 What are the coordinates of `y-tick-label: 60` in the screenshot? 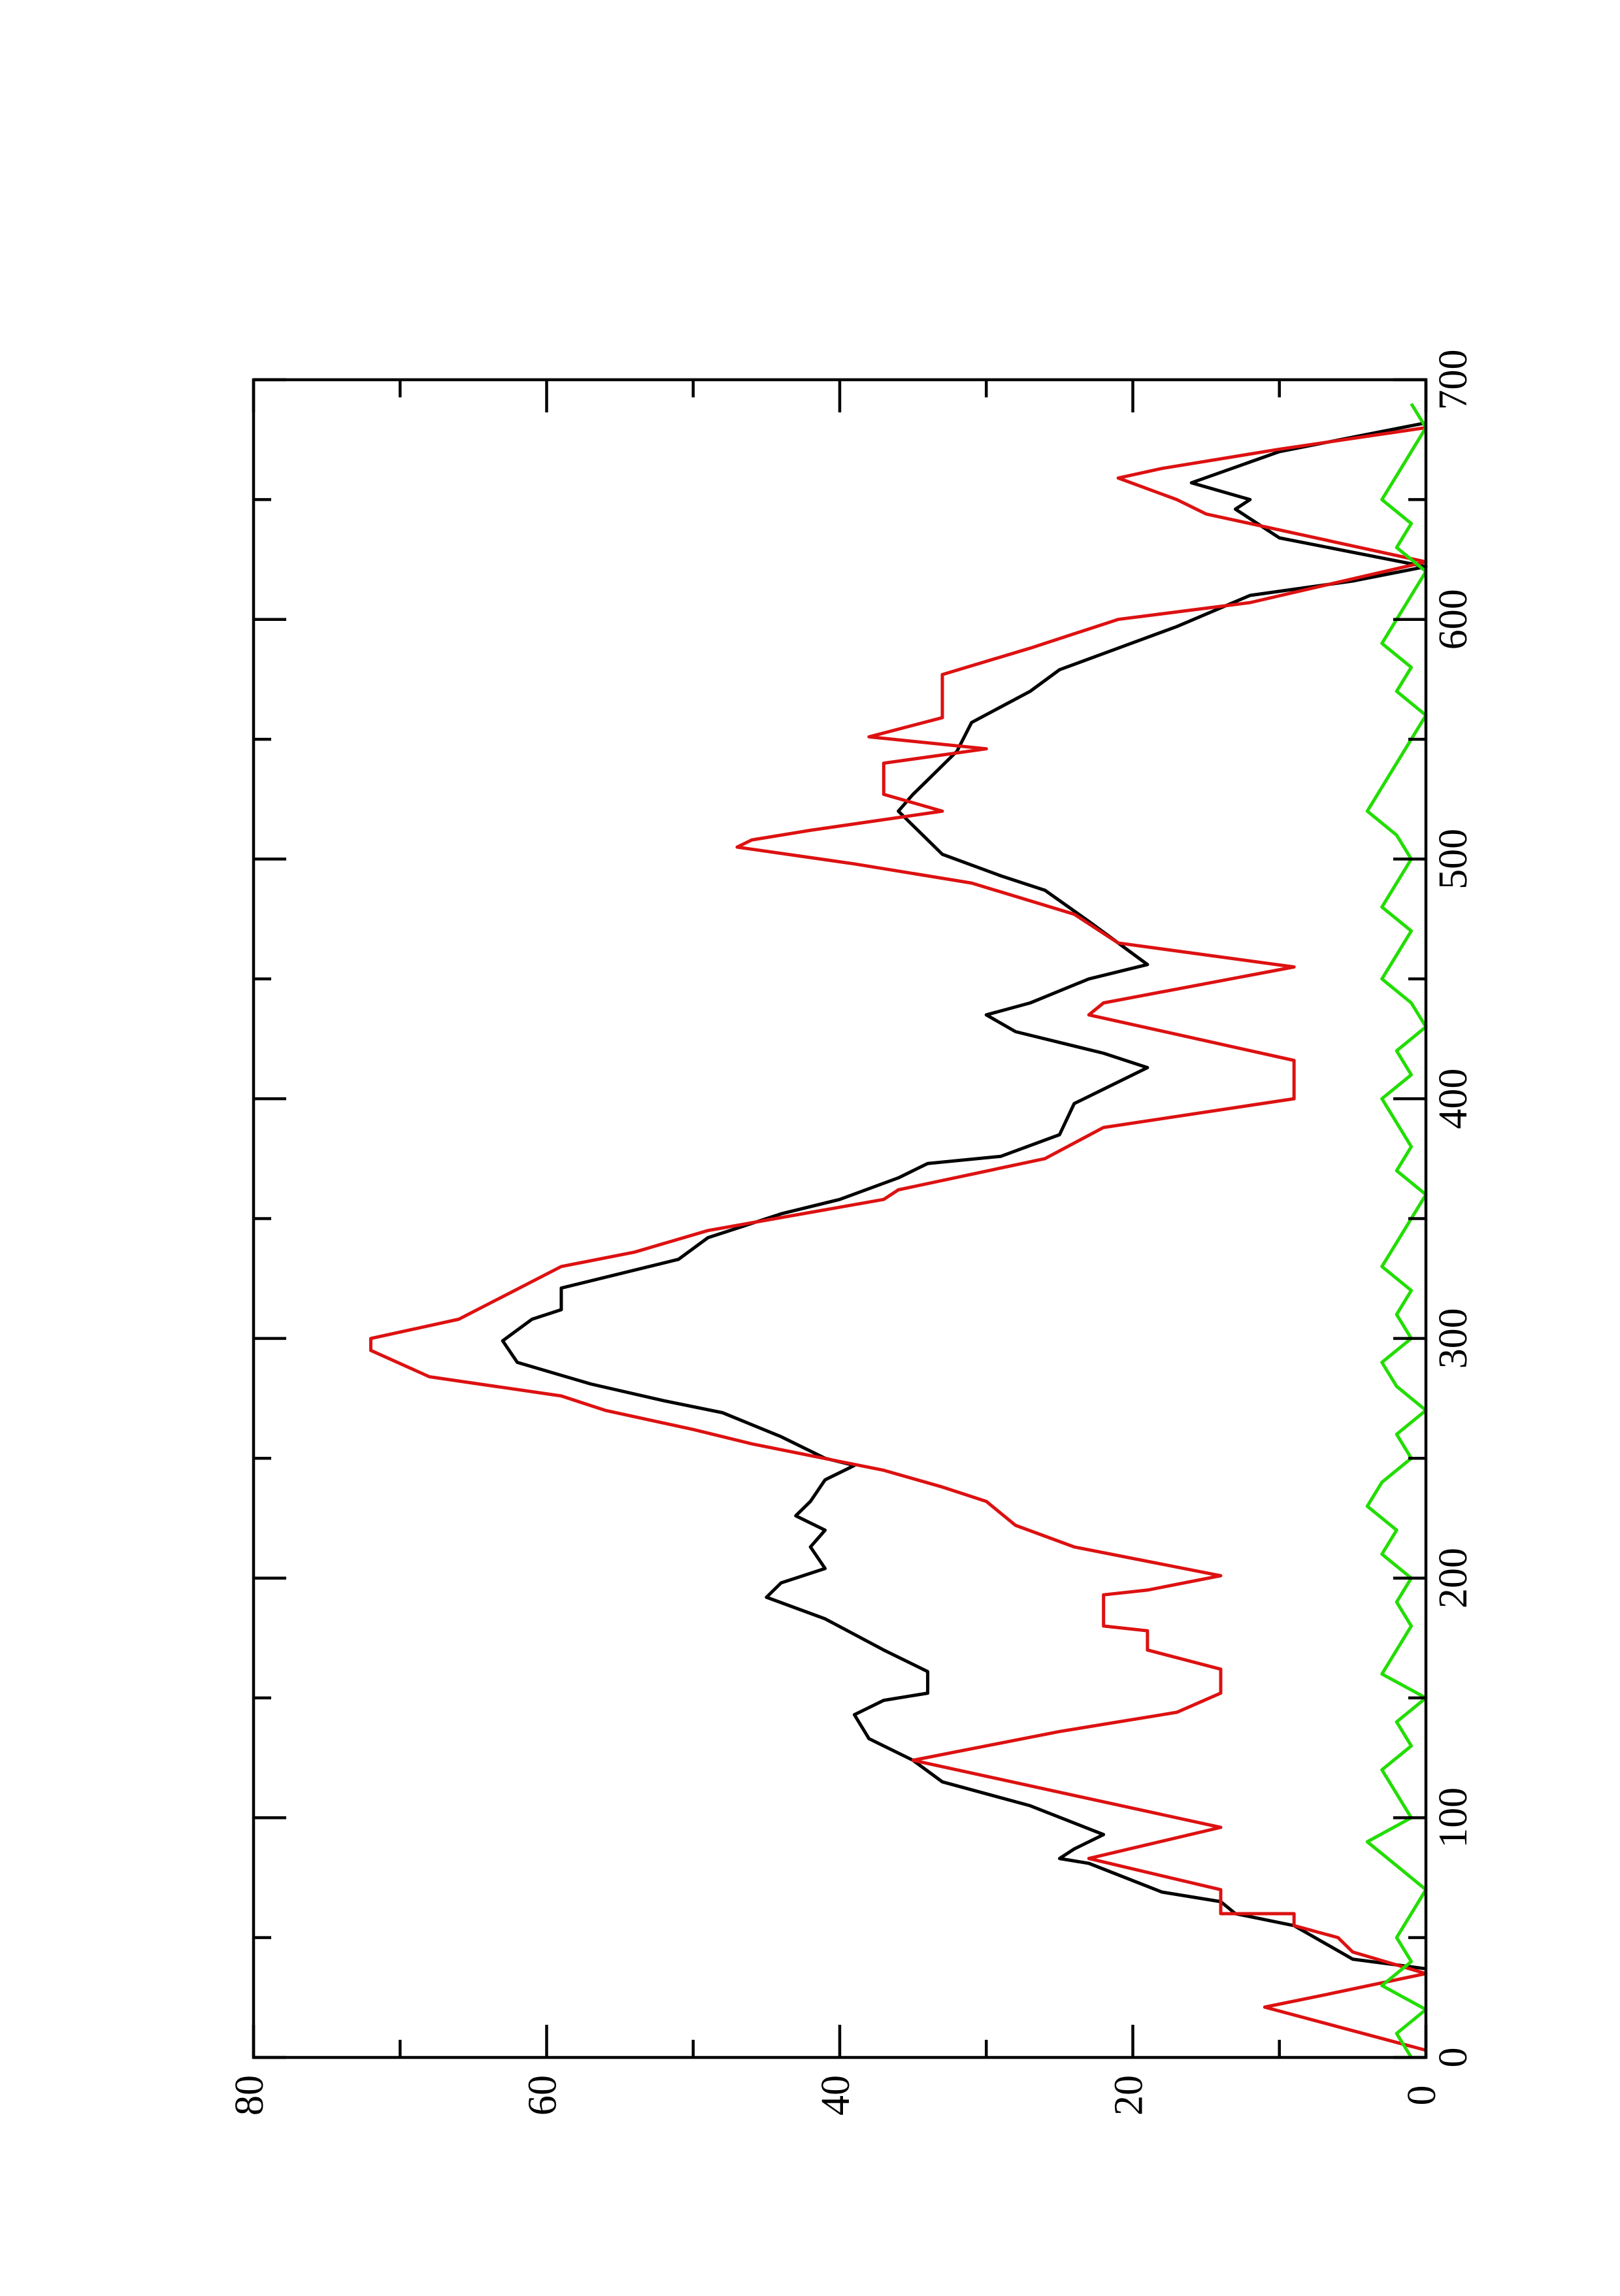 It's located at (543, 2095).